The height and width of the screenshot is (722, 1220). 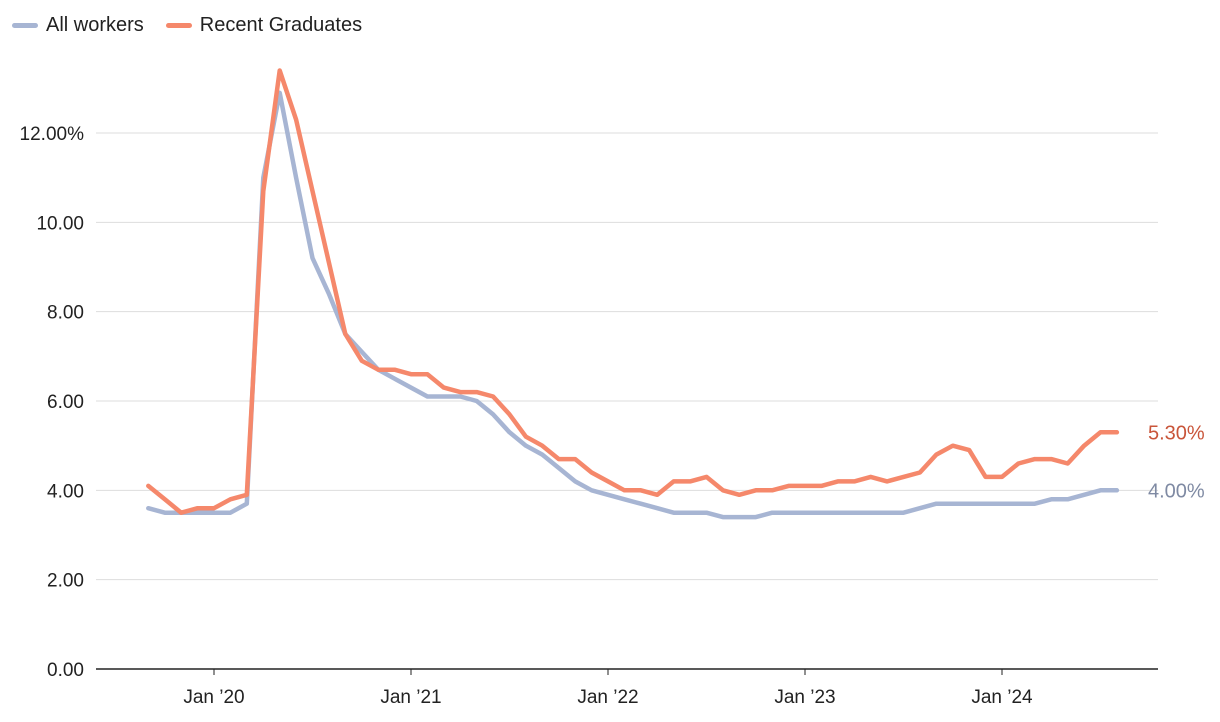 I want to click on y-tick-label: 6.00, so click(x=65, y=402).